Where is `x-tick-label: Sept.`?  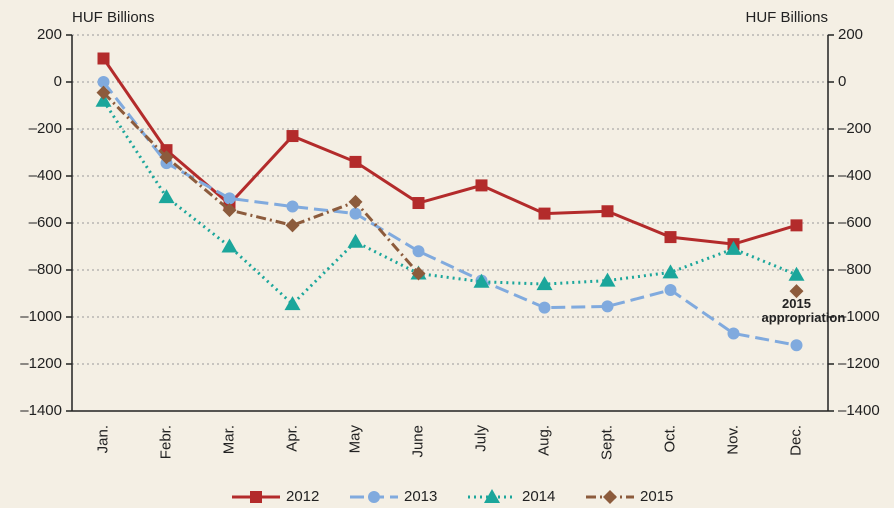 x-tick-label: Sept. is located at coordinates (606, 442).